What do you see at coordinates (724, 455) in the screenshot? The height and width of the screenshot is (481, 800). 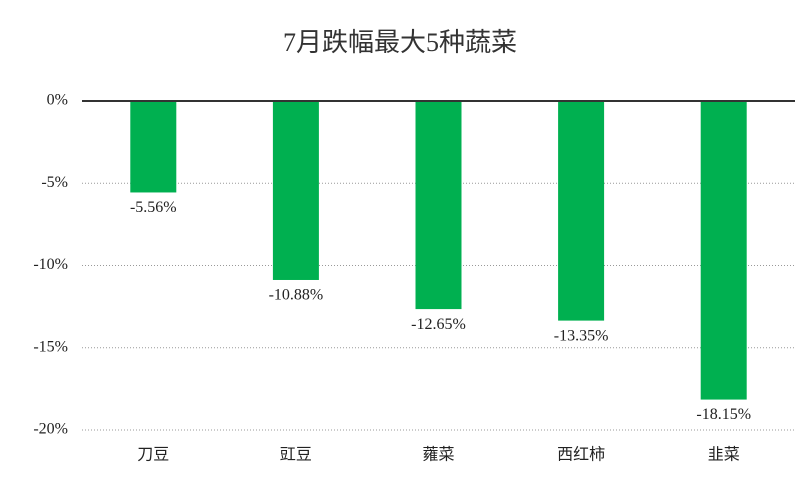 I see `x-tick-label: 韭菜` at bounding box center [724, 455].